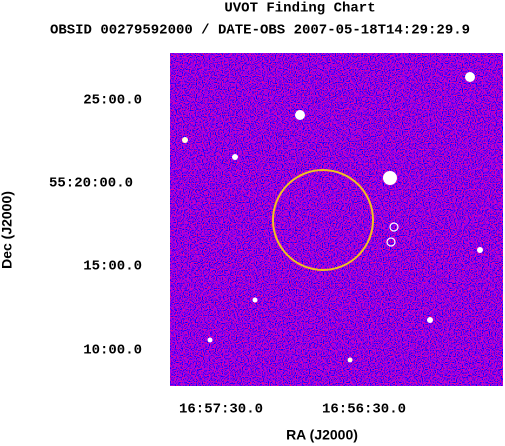  What do you see at coordinates (112, 351) in the screenshot?
I see `y-tick-label: 10:00.0` at bounding box center [112, 351].